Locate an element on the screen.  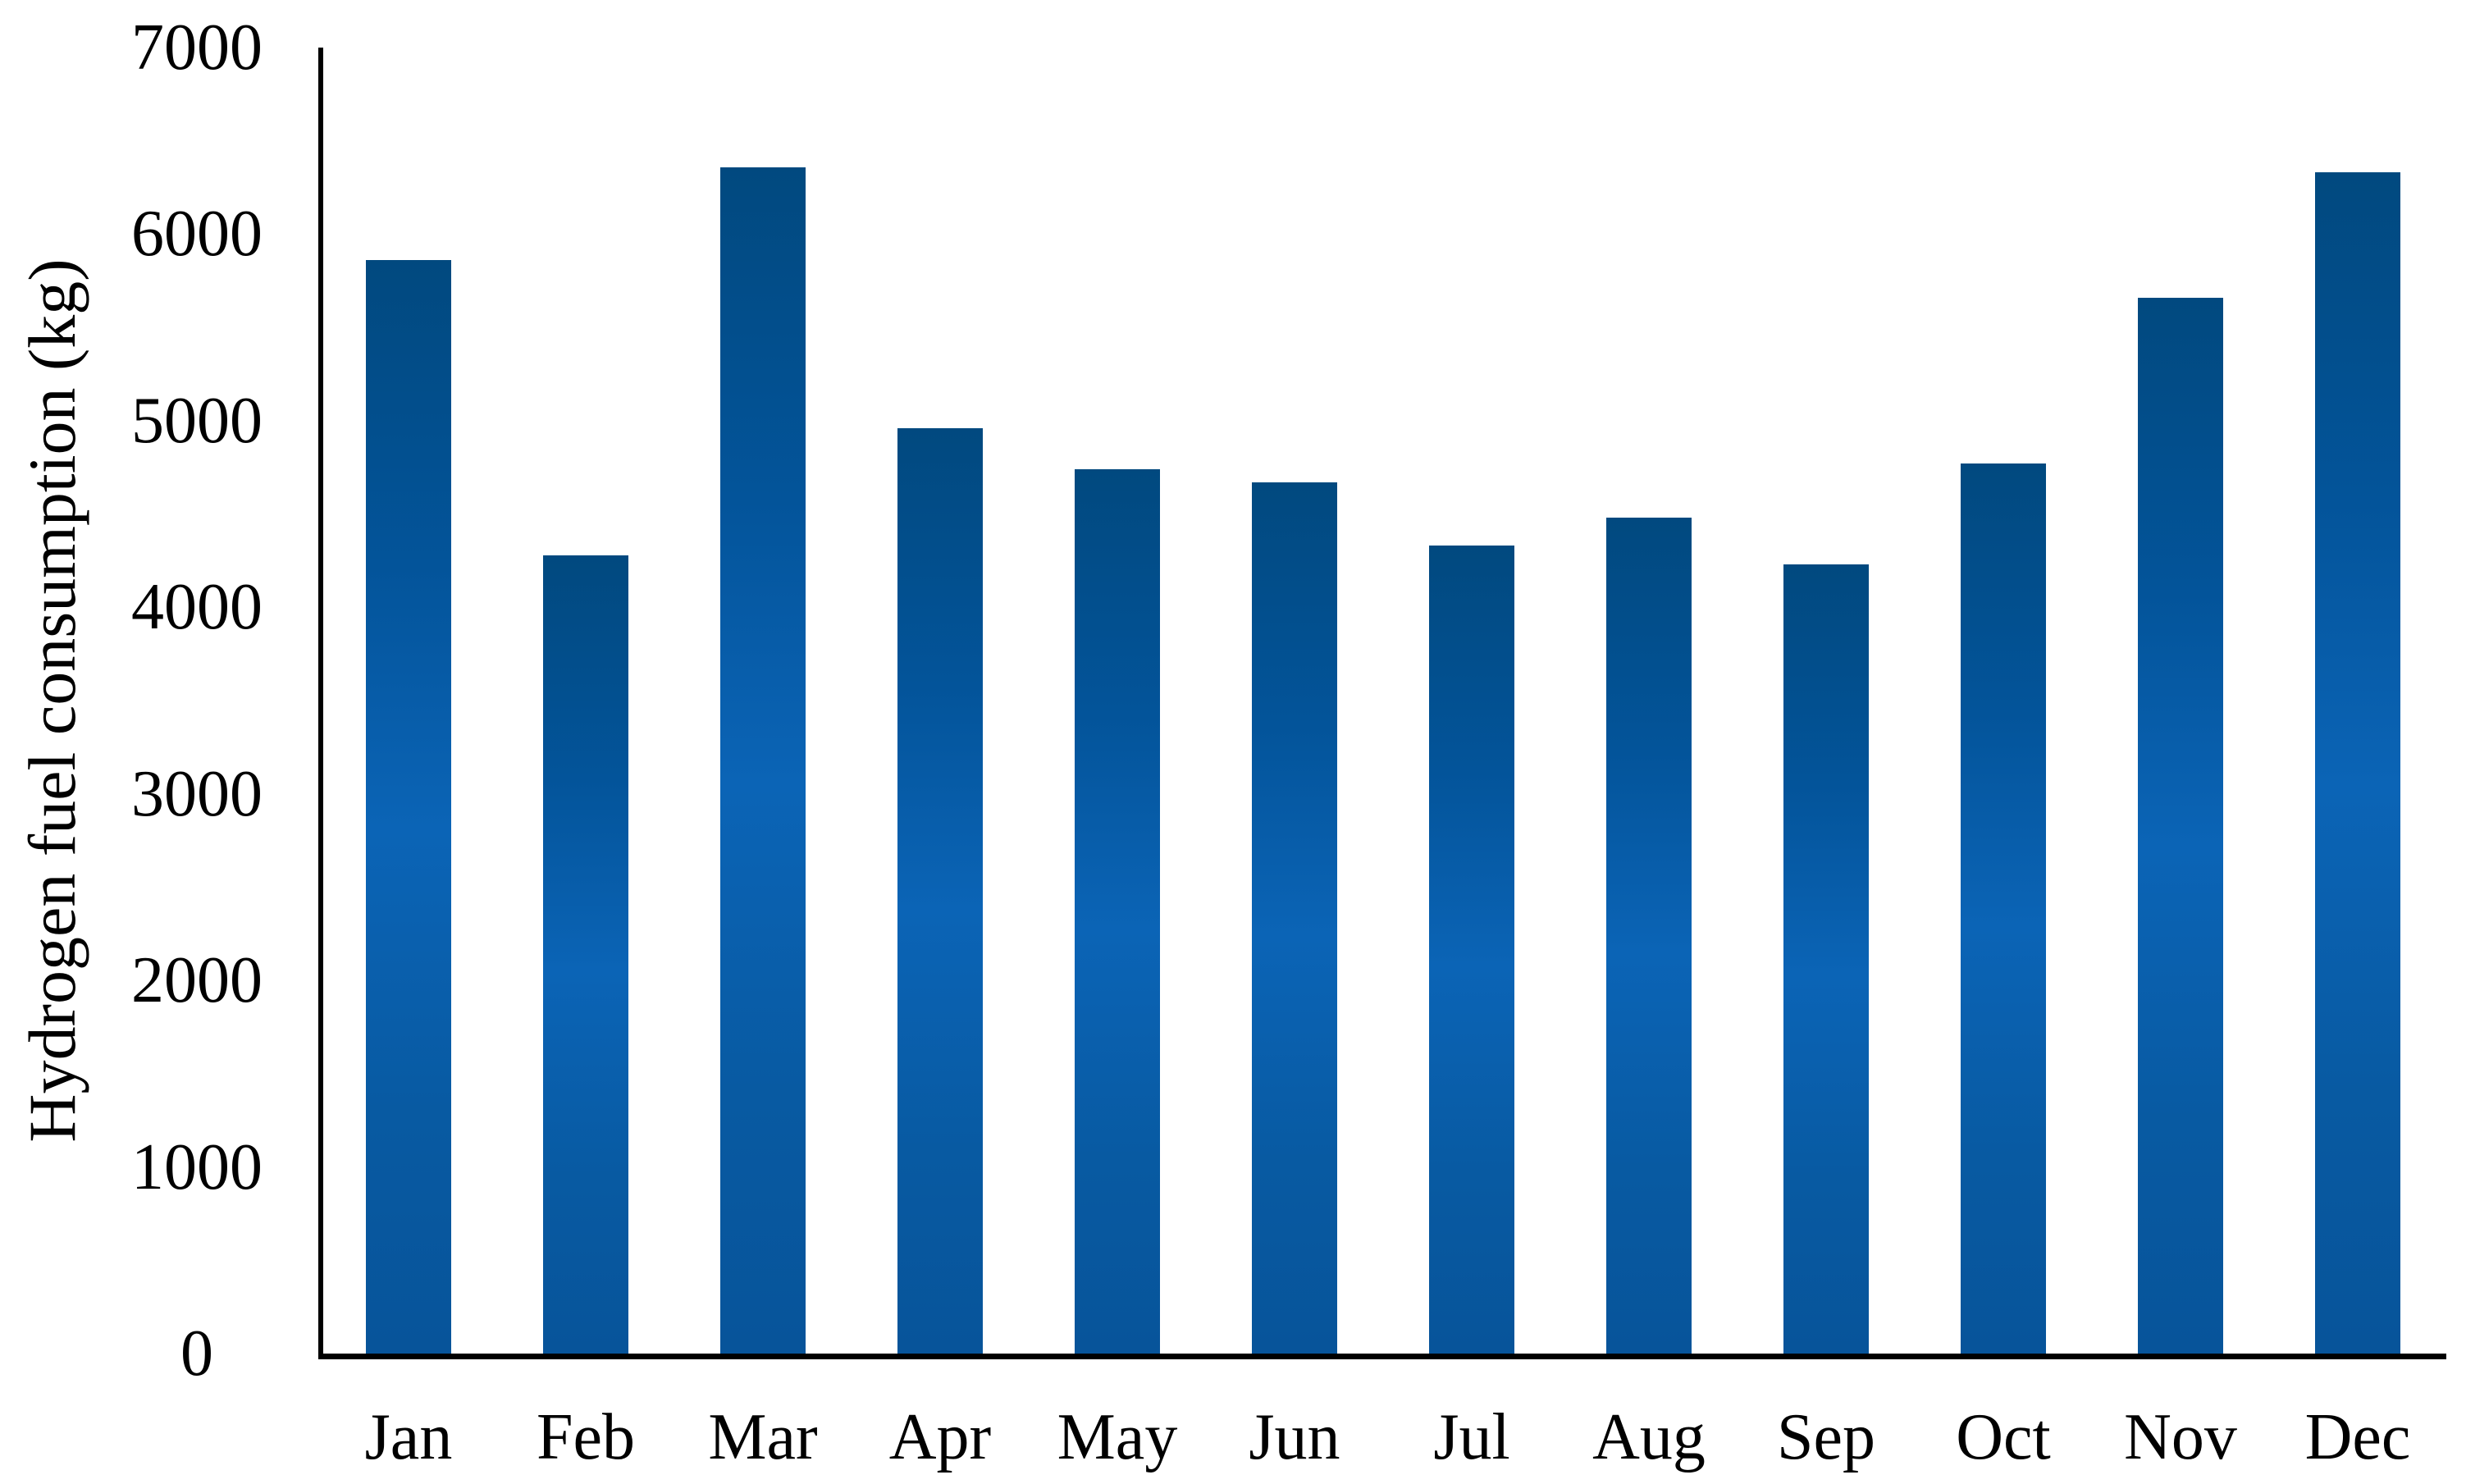
bar-jul is located at coordinates (1471, 950).